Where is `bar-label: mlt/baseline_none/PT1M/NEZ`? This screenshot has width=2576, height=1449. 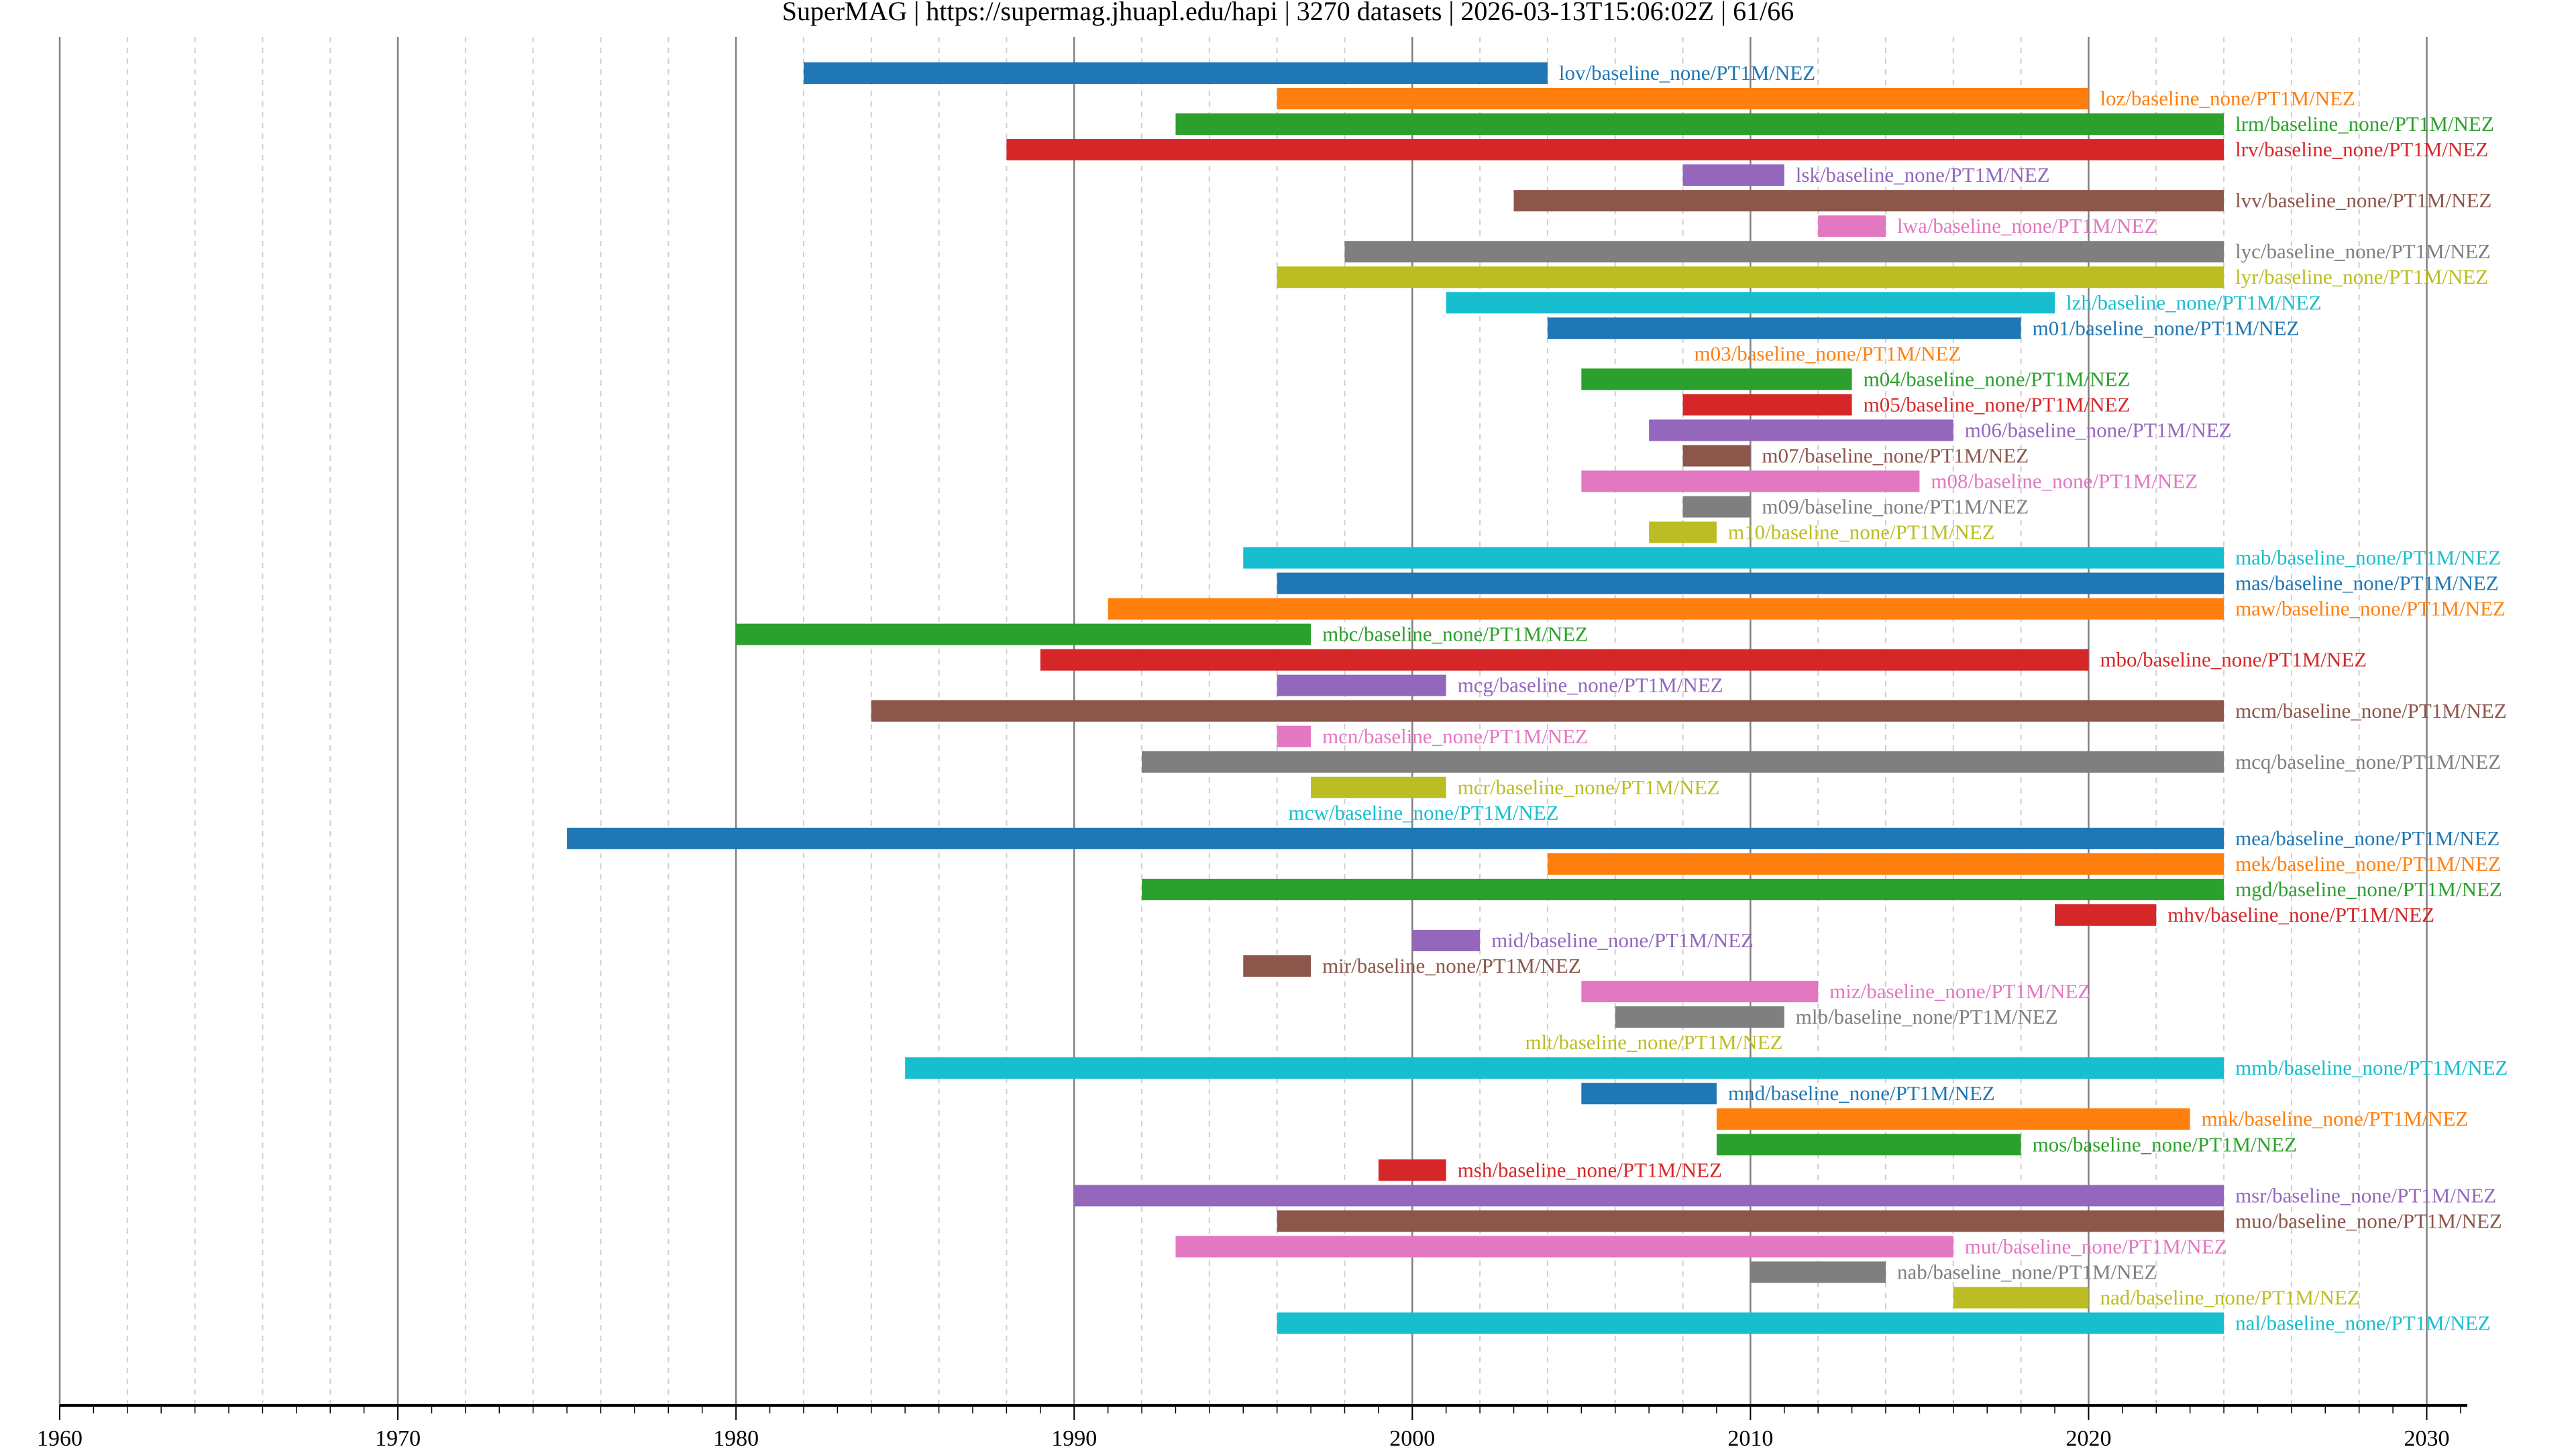 bar-label: mlt/baseline_none/PT1M/NEZ is located at coordinates (1654, 1042).